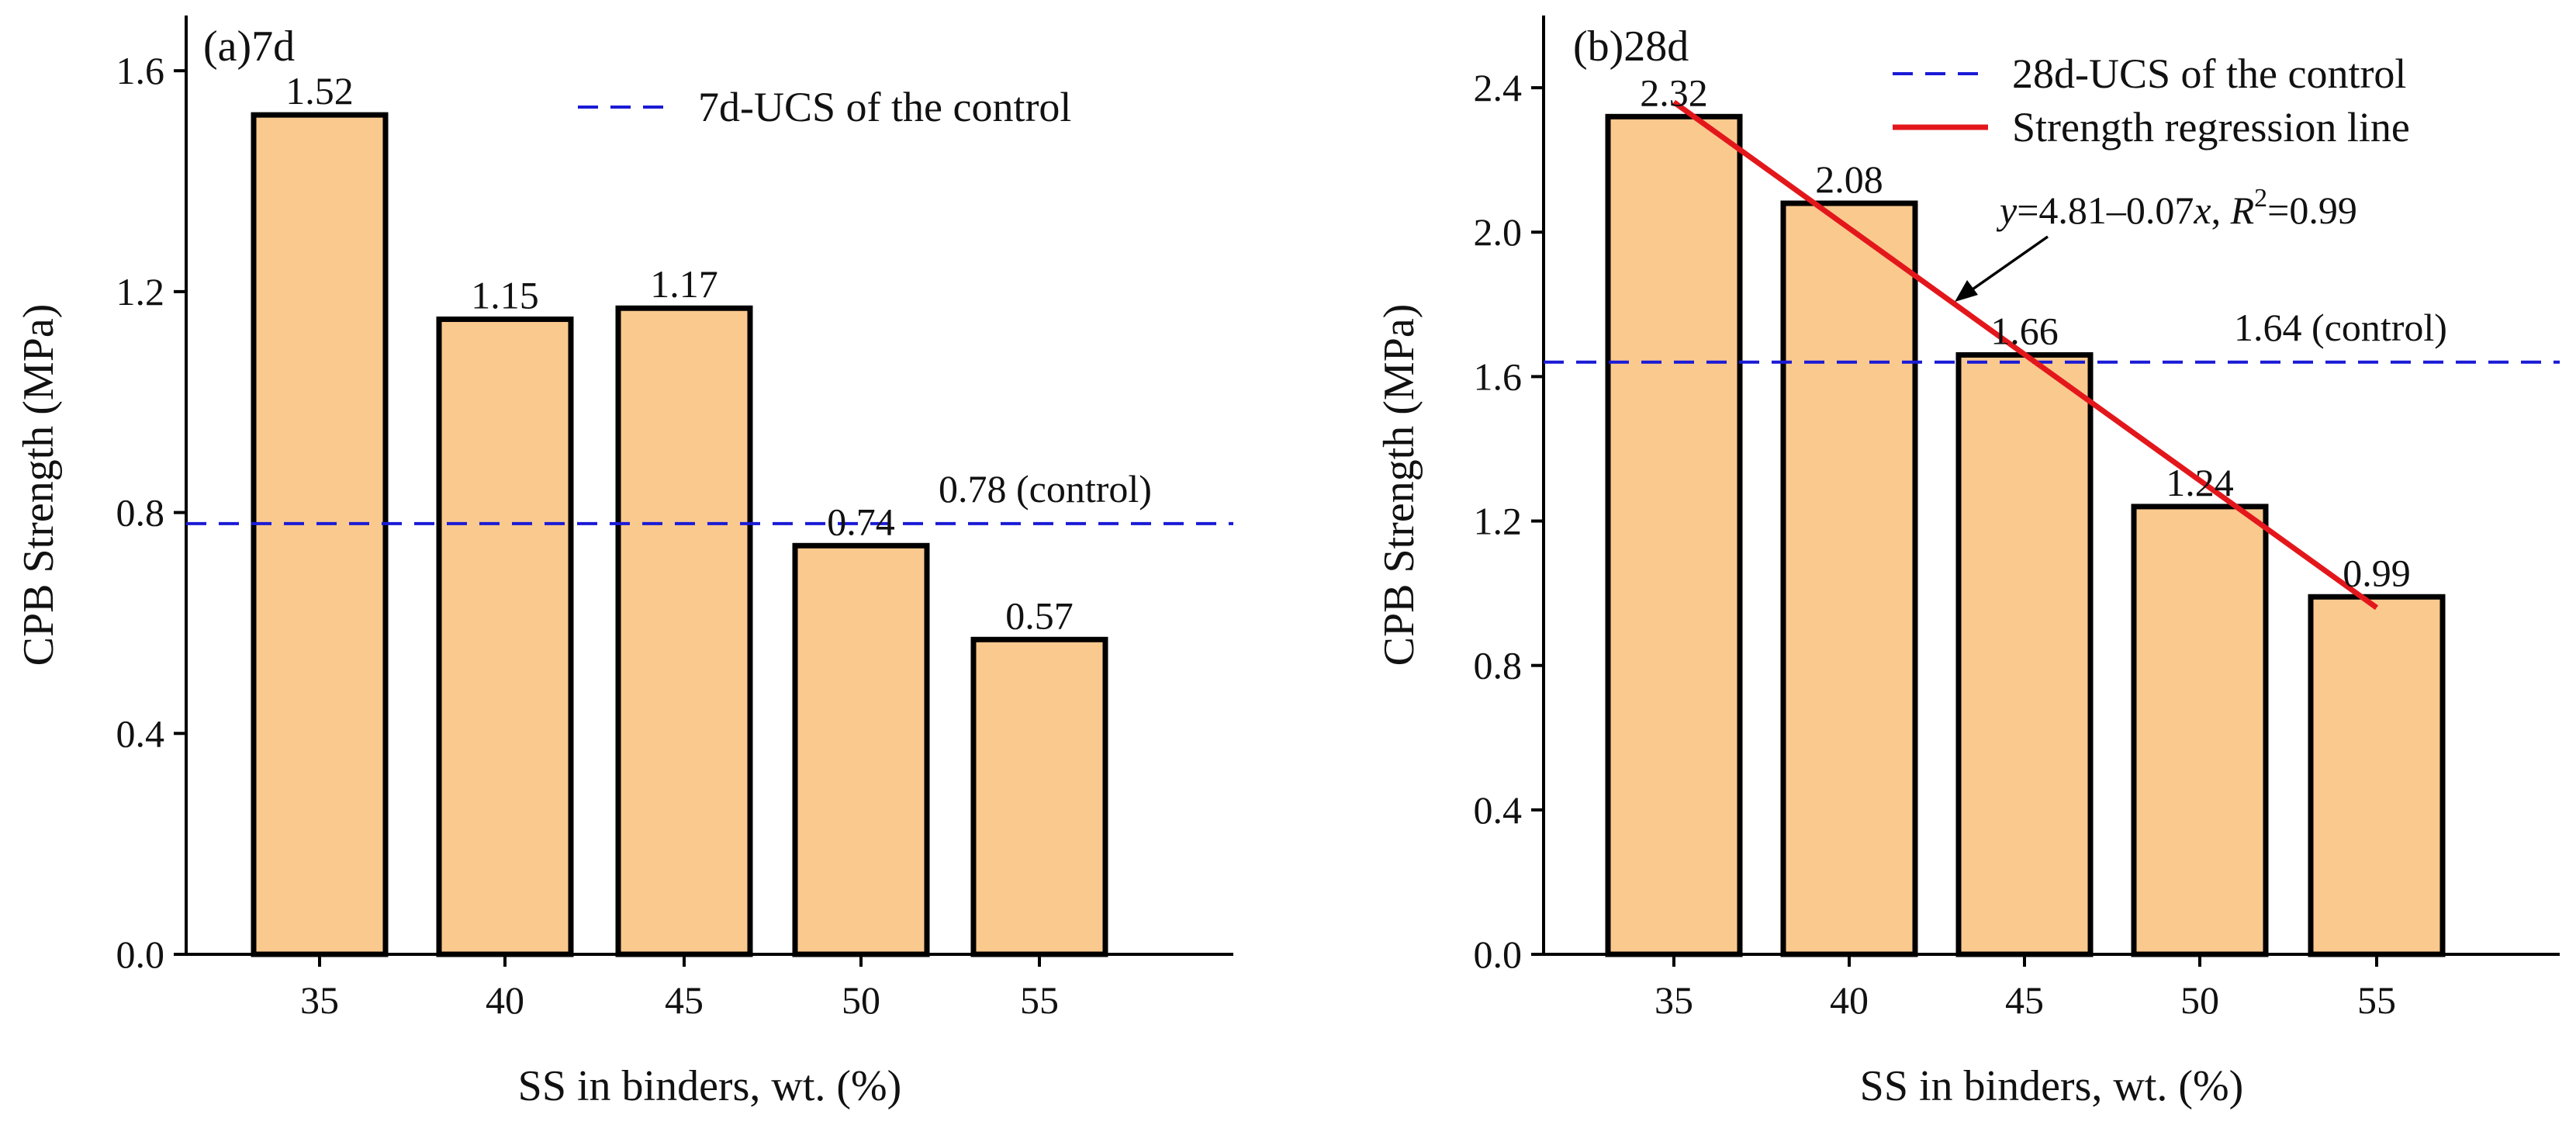 The width and height of the screenshot is (2576, 1125). What do you see at coordinates (2200, 482) in the screenshot?
I see `data-label-50: 1.24` at bounding box center [2200, 482].